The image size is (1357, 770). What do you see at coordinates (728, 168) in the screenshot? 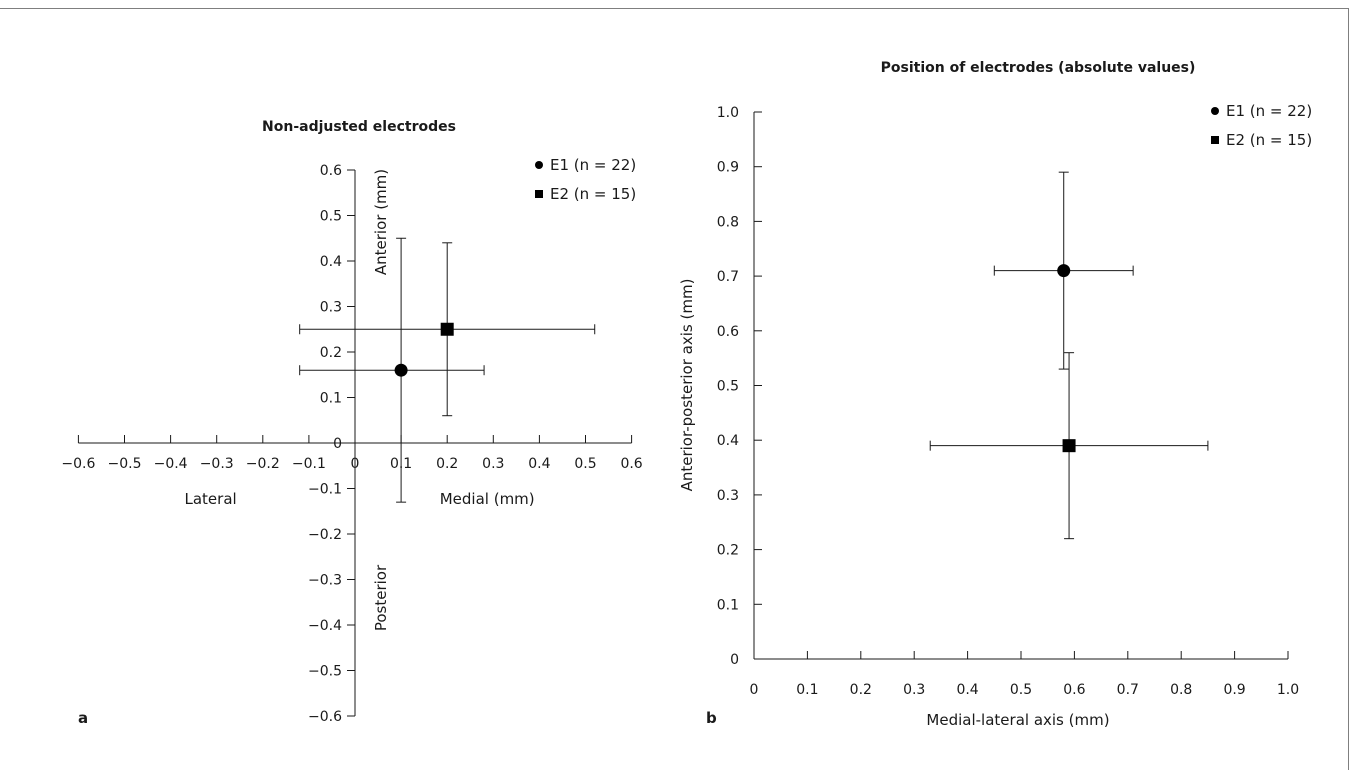
I see `y-tick-label: 0.9` at bounding box center [728, 168].